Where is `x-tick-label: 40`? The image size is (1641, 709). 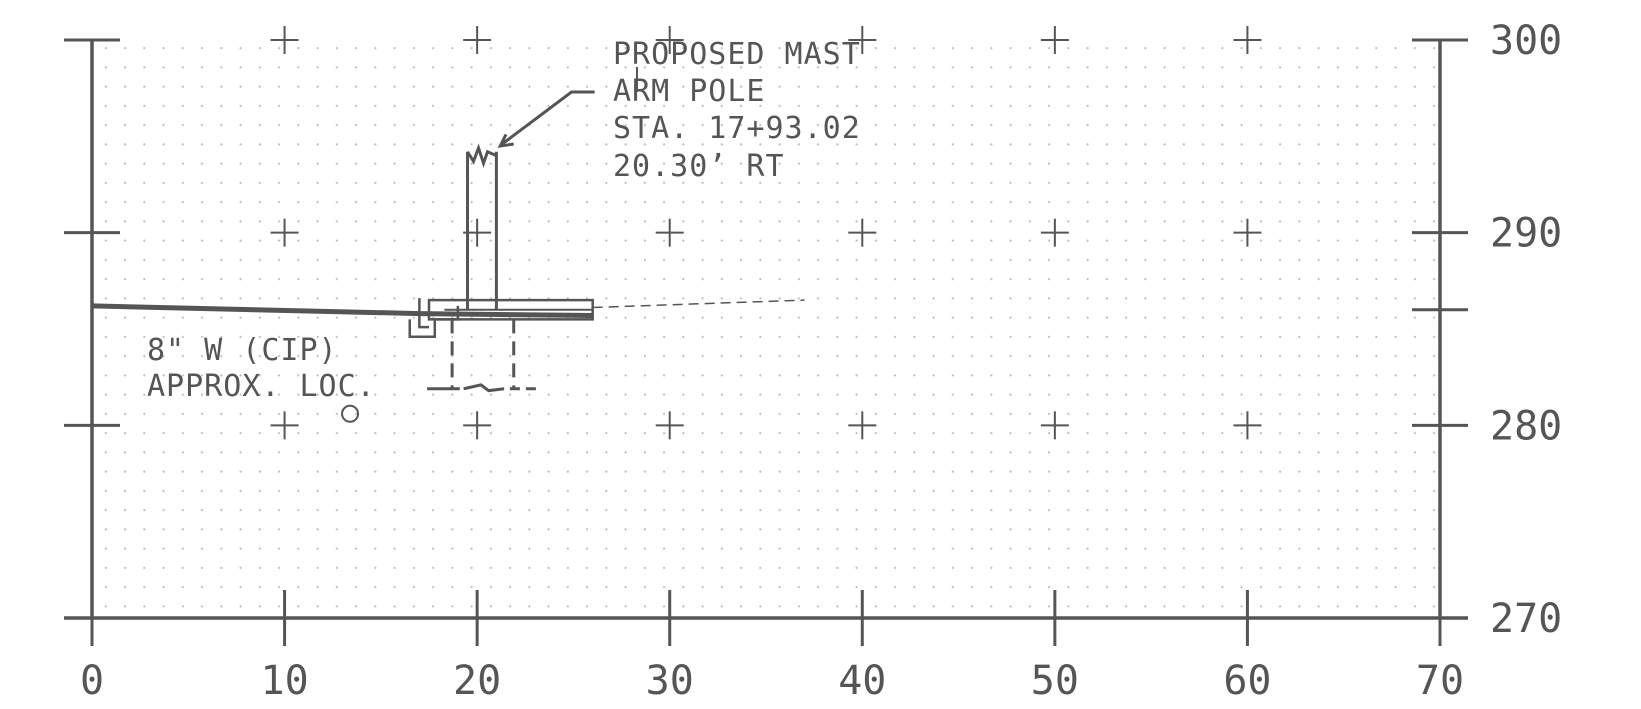
x-tick-label: 40 is located at coordinates (862, 681).